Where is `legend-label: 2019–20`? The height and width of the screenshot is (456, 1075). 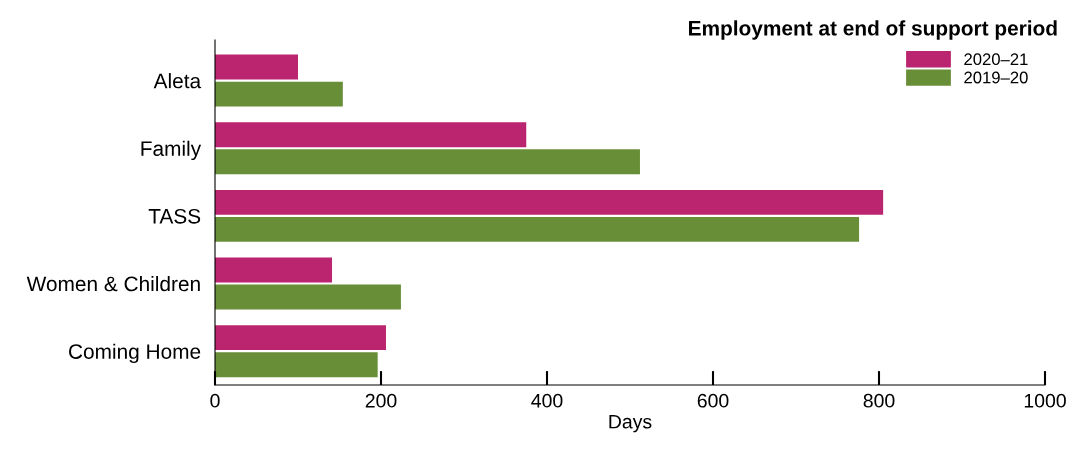 legend-label: 2019–20 is located at coordinates (996, 77).